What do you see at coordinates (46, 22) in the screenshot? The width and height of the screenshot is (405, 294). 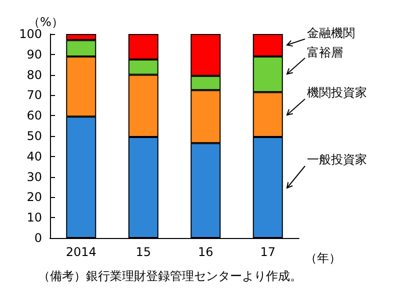 I see `y-axis-title: （%）` at bounding box center [46, 22].